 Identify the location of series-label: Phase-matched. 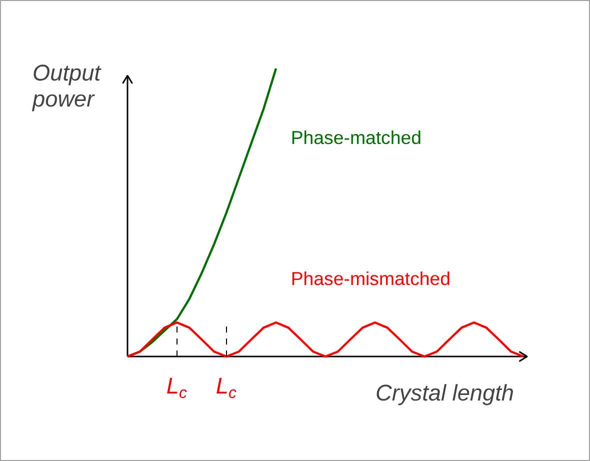
(356, 137).